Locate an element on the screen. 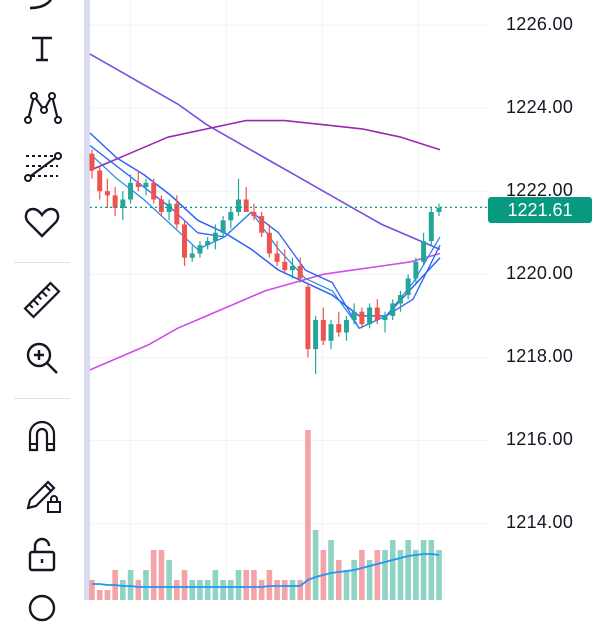  curve-tool-icon is located at coordinates (42, 14).